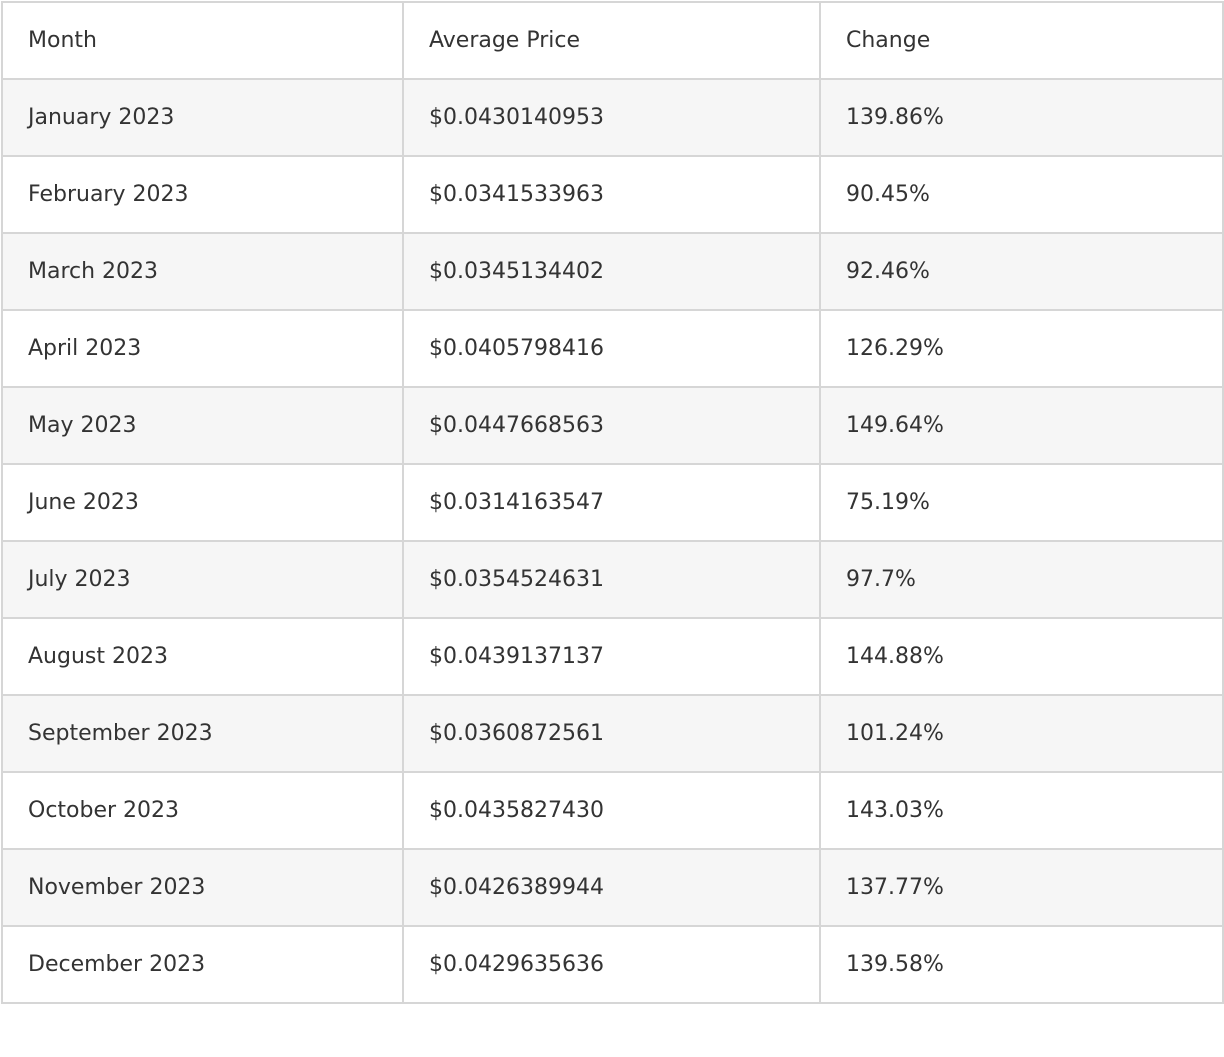  What do you see at coordinates (1021, 579) in the screenshot?
I see `table-cell: 97.7%` at bounding box center [1021, 579].